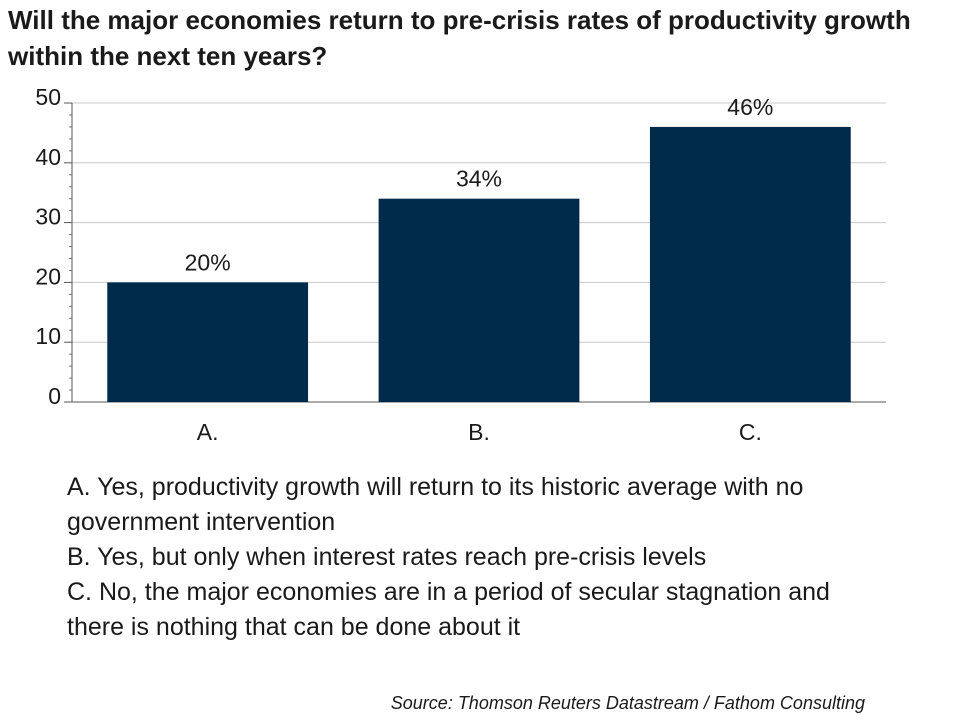 Image resolution: width=960 pixels, height=720 pixels. Describe the element at coordinates (479, 432) in the screenshot. I see `category-label: B.` at that location.